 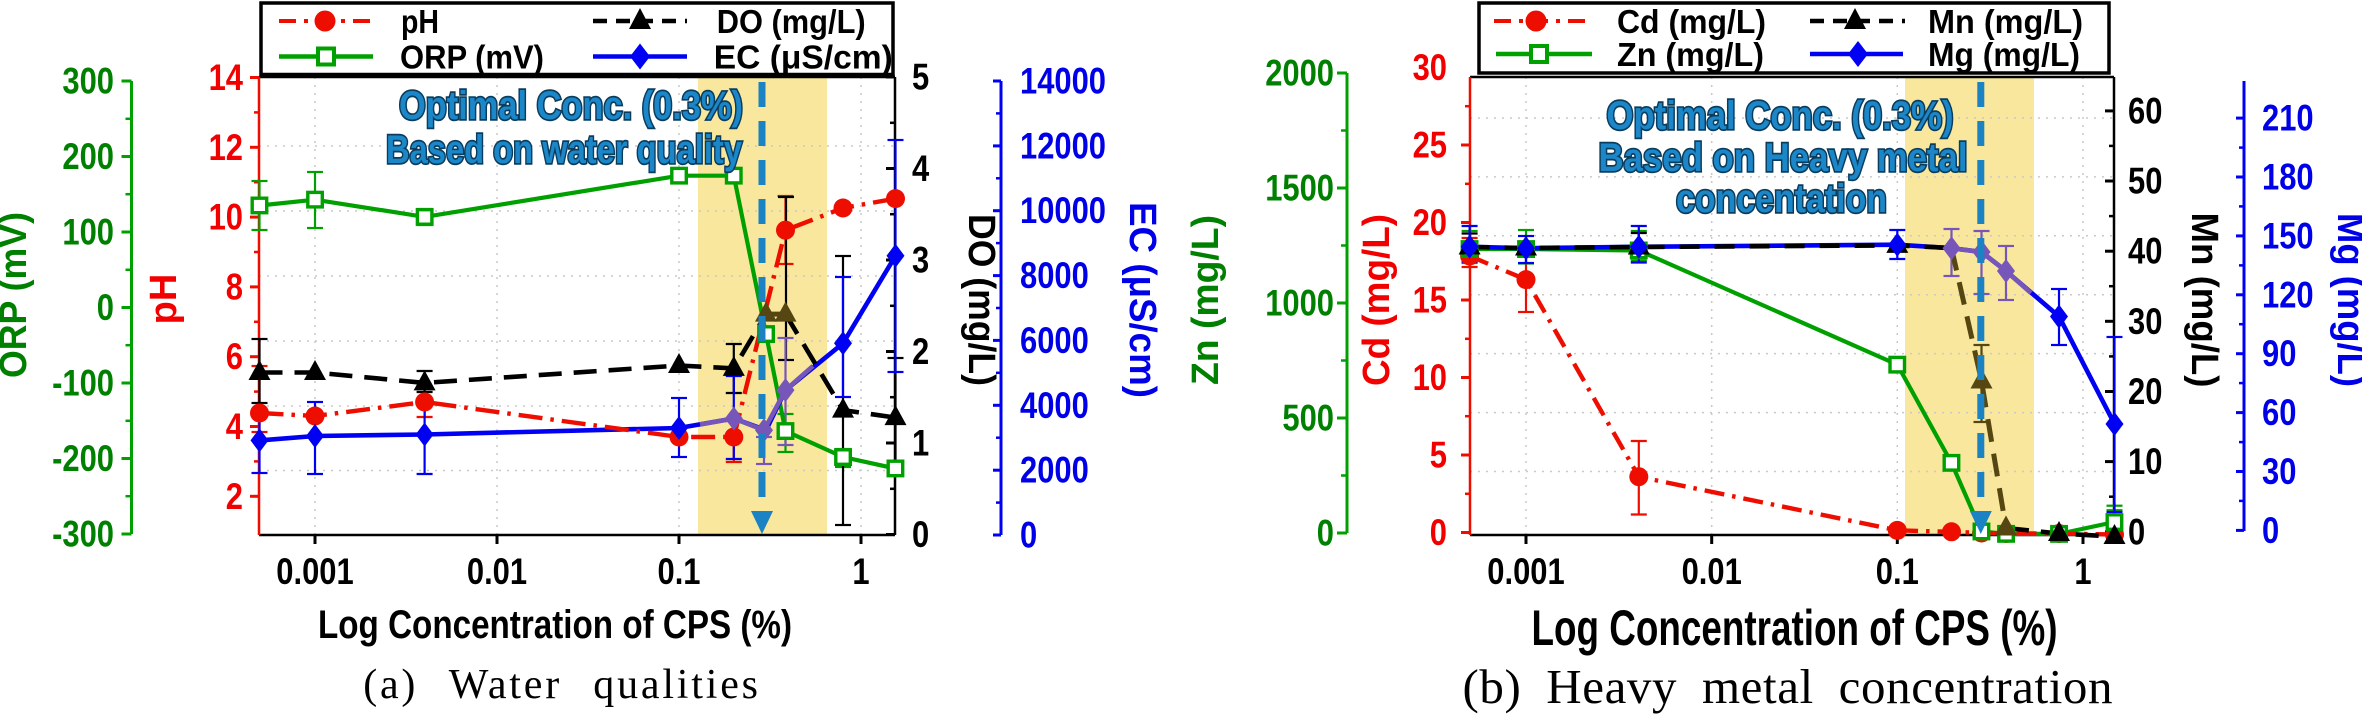 What do you see at coordinates (1063, 210) in the screenshot?
I see `svg-text: 10000` at bounding box center [1063, 210].